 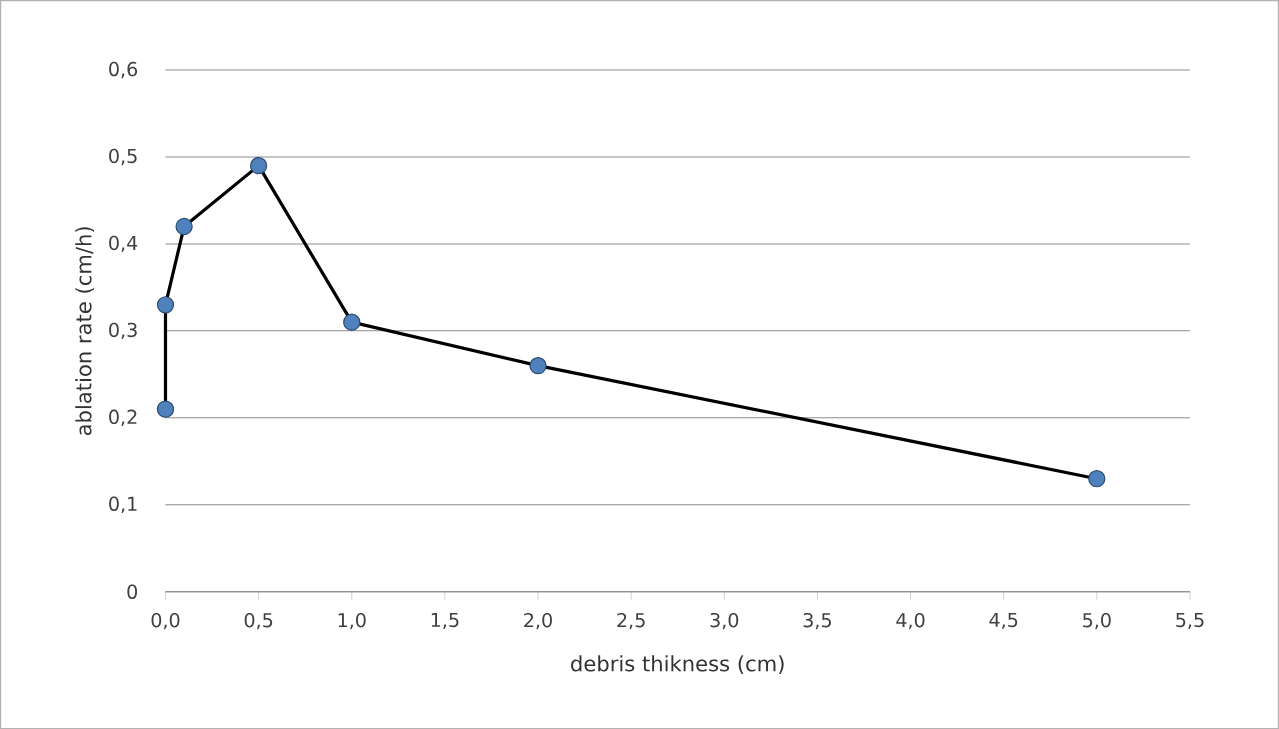 I want to click on y-tick-label: 0,4, so click(x=123, y=244).